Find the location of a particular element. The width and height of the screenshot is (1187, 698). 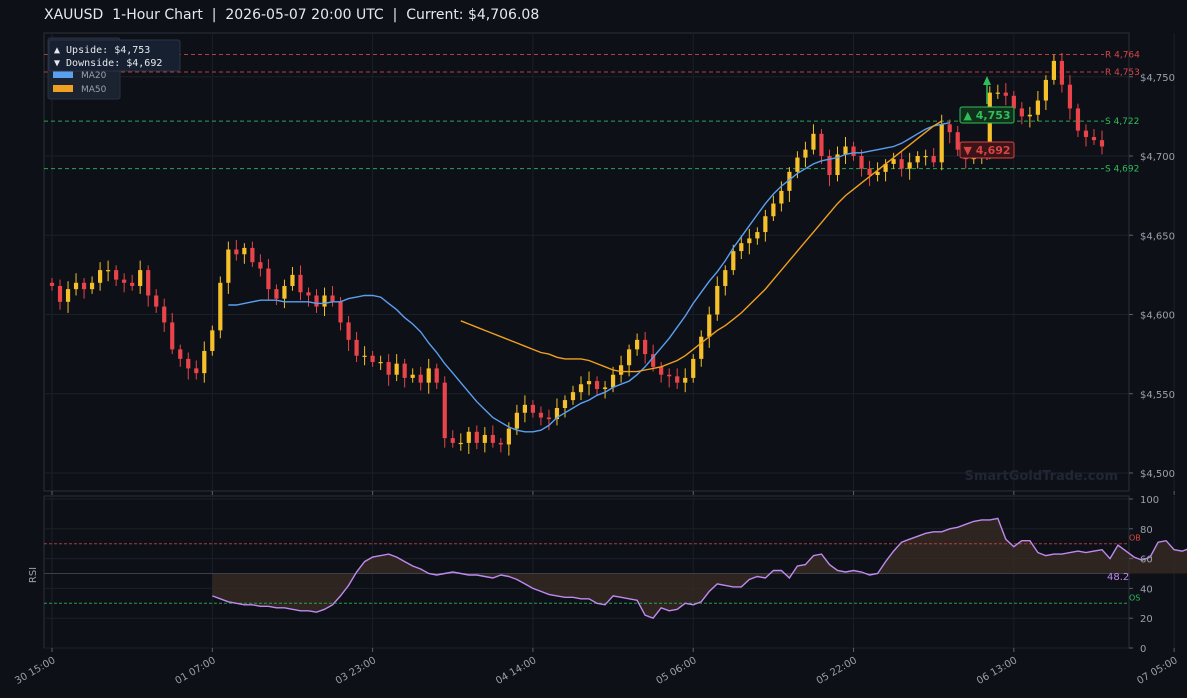

upside-marker: ▲ 4,753 is located at coordinates (987, 100).